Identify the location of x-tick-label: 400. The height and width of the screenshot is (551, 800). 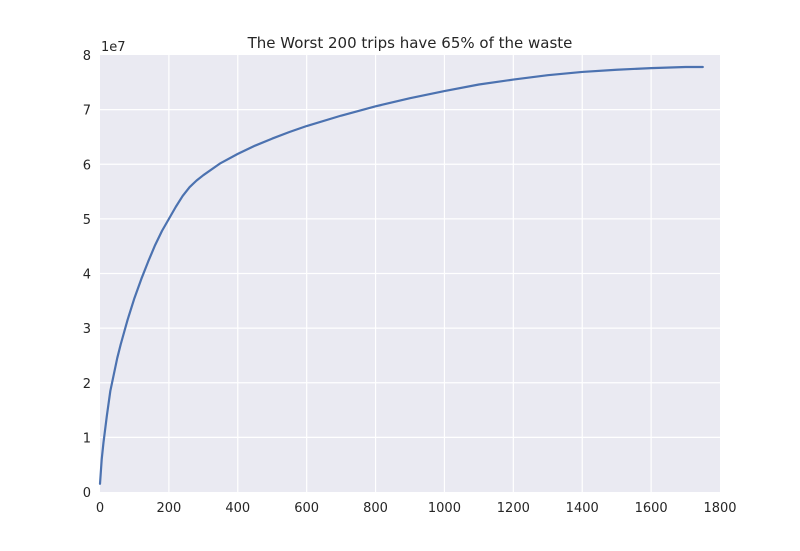
(237, 508).